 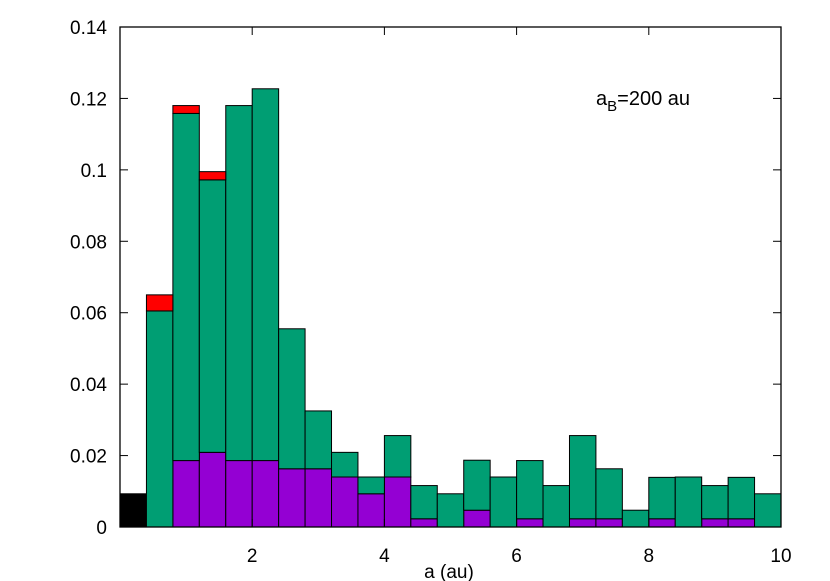 What do you see at coordinates (212, 176) in the screenshot?
I see `bar-segment-s3-b3` at bounding box center [212, 176].